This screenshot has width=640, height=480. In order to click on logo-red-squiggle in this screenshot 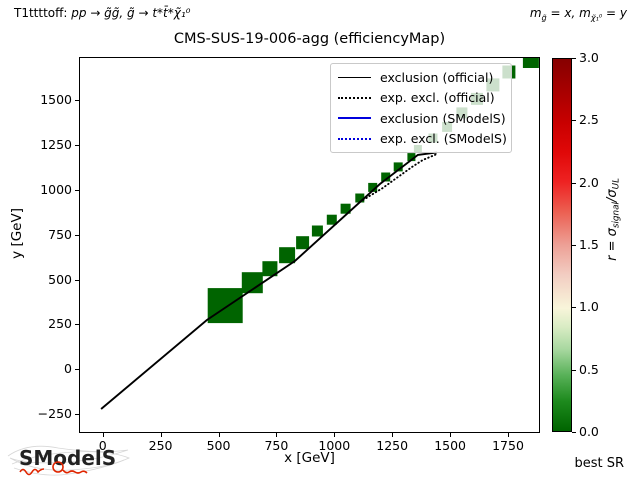, I will do `click(53, 468)`.